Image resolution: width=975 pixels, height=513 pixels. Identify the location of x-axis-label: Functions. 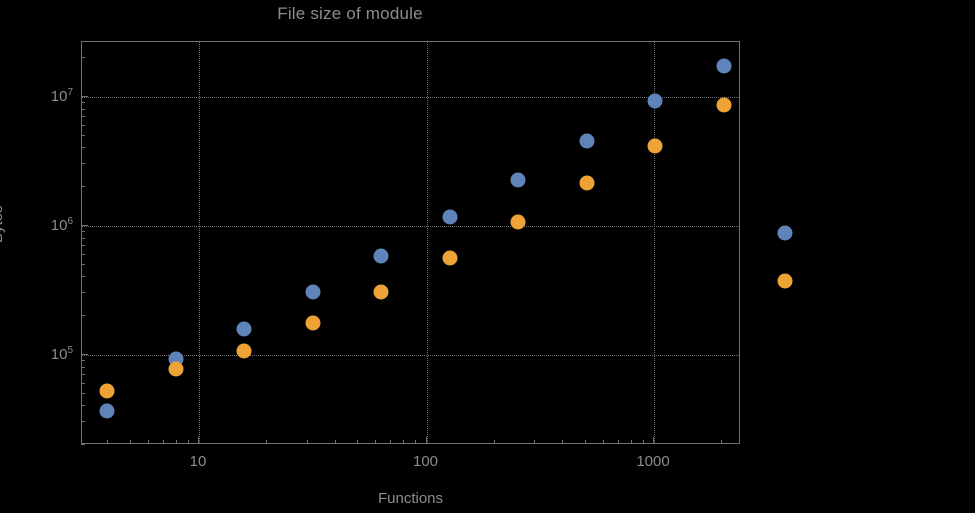
(410, 498).